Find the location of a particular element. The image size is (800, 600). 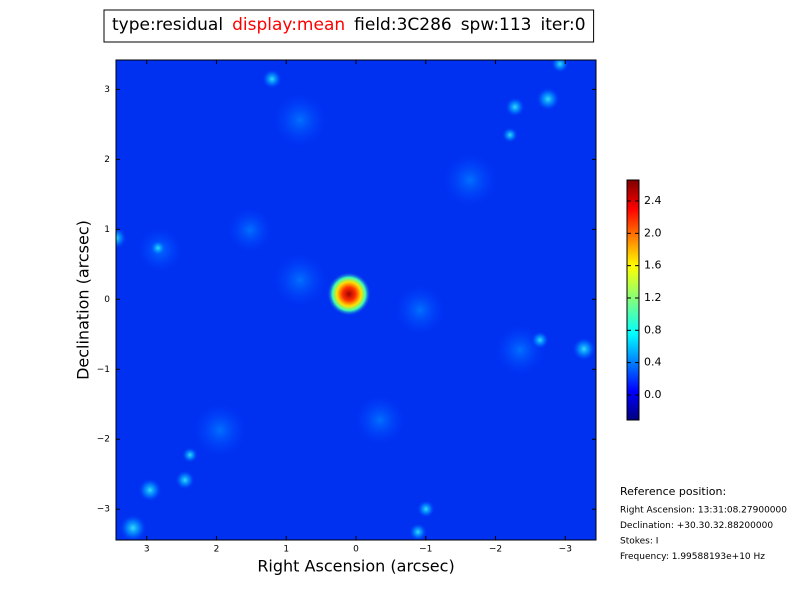

colorbar-tick-label: 0.4 is located at coordinates (653, 362).